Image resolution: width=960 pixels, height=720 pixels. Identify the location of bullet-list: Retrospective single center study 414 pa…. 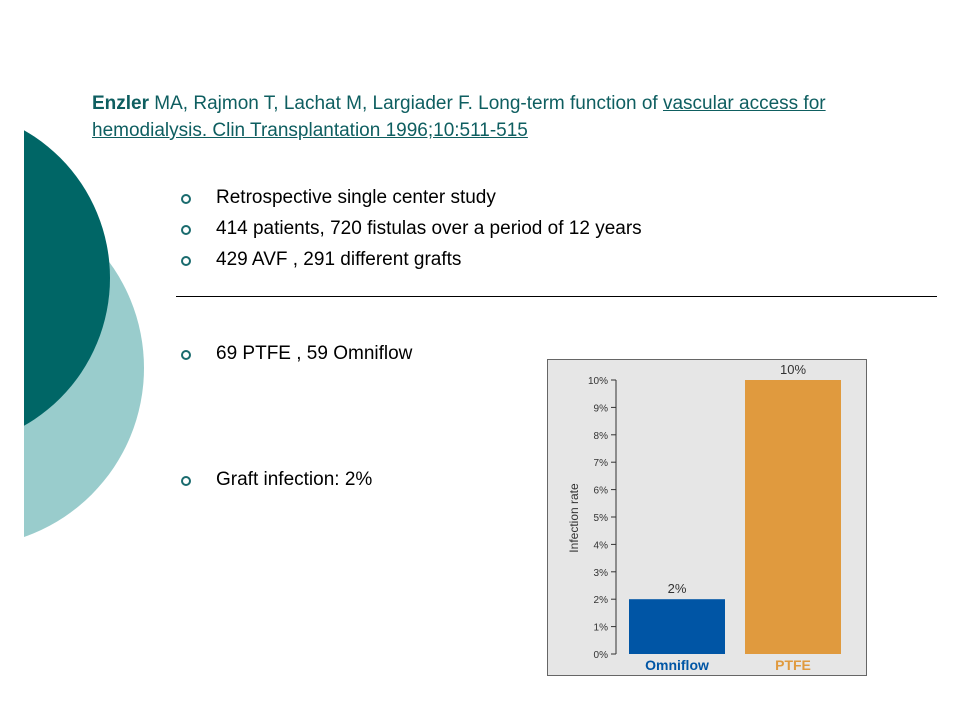
(411, 228).